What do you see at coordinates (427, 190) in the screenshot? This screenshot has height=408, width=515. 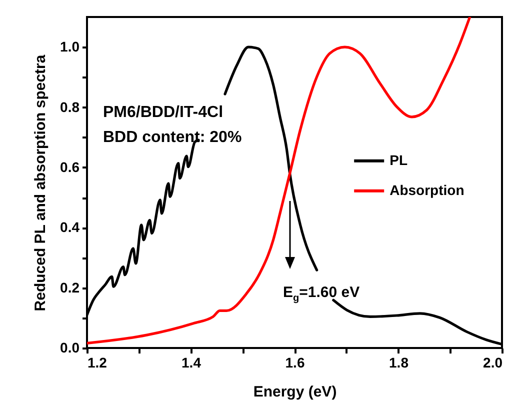 I see `legend-label: Absorption` at bounding box center [427, 190].